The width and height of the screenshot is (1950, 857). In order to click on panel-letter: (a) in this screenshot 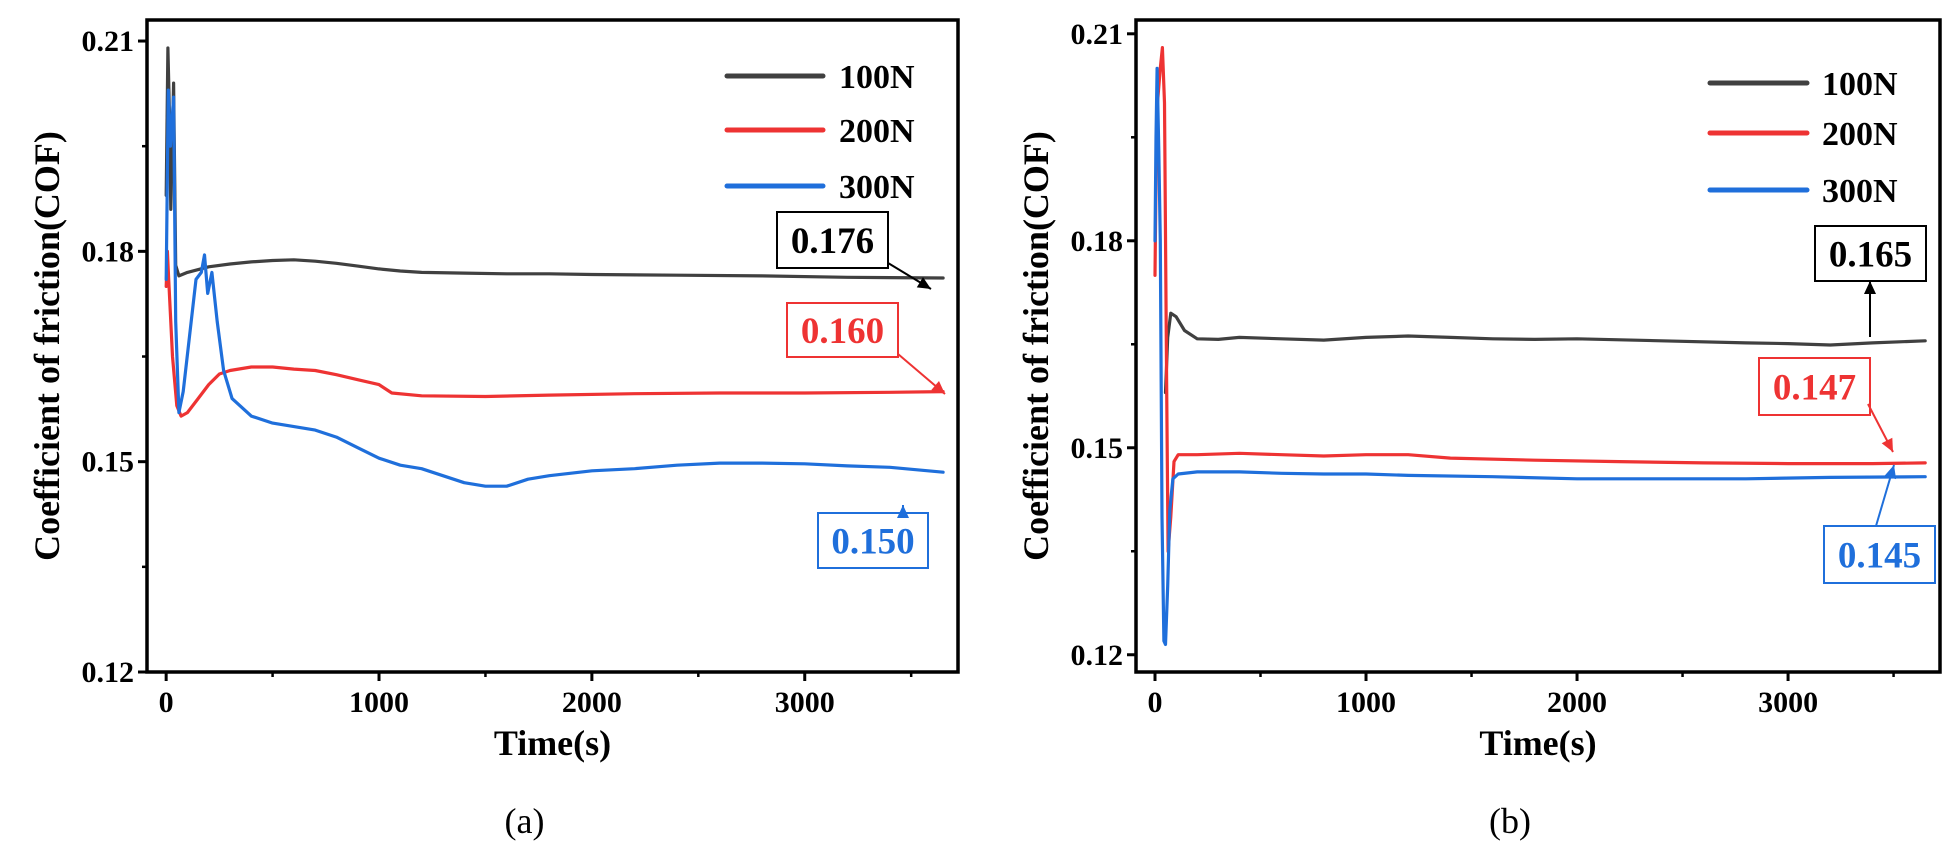, I will do `click(525, 821)`.